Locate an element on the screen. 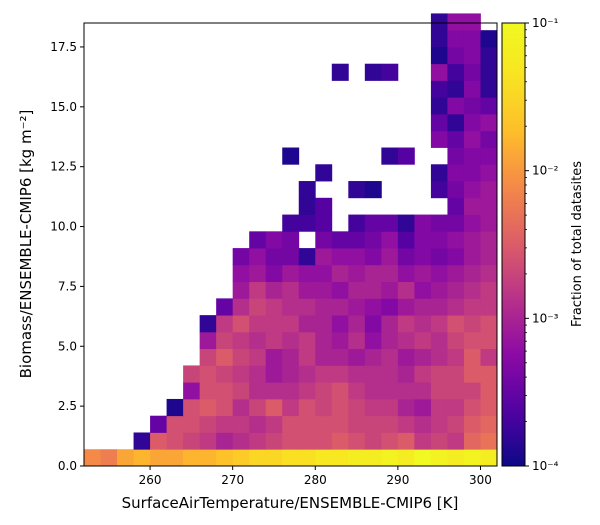  y-tick-label: 5.0 is located at coordinates (67, 346).